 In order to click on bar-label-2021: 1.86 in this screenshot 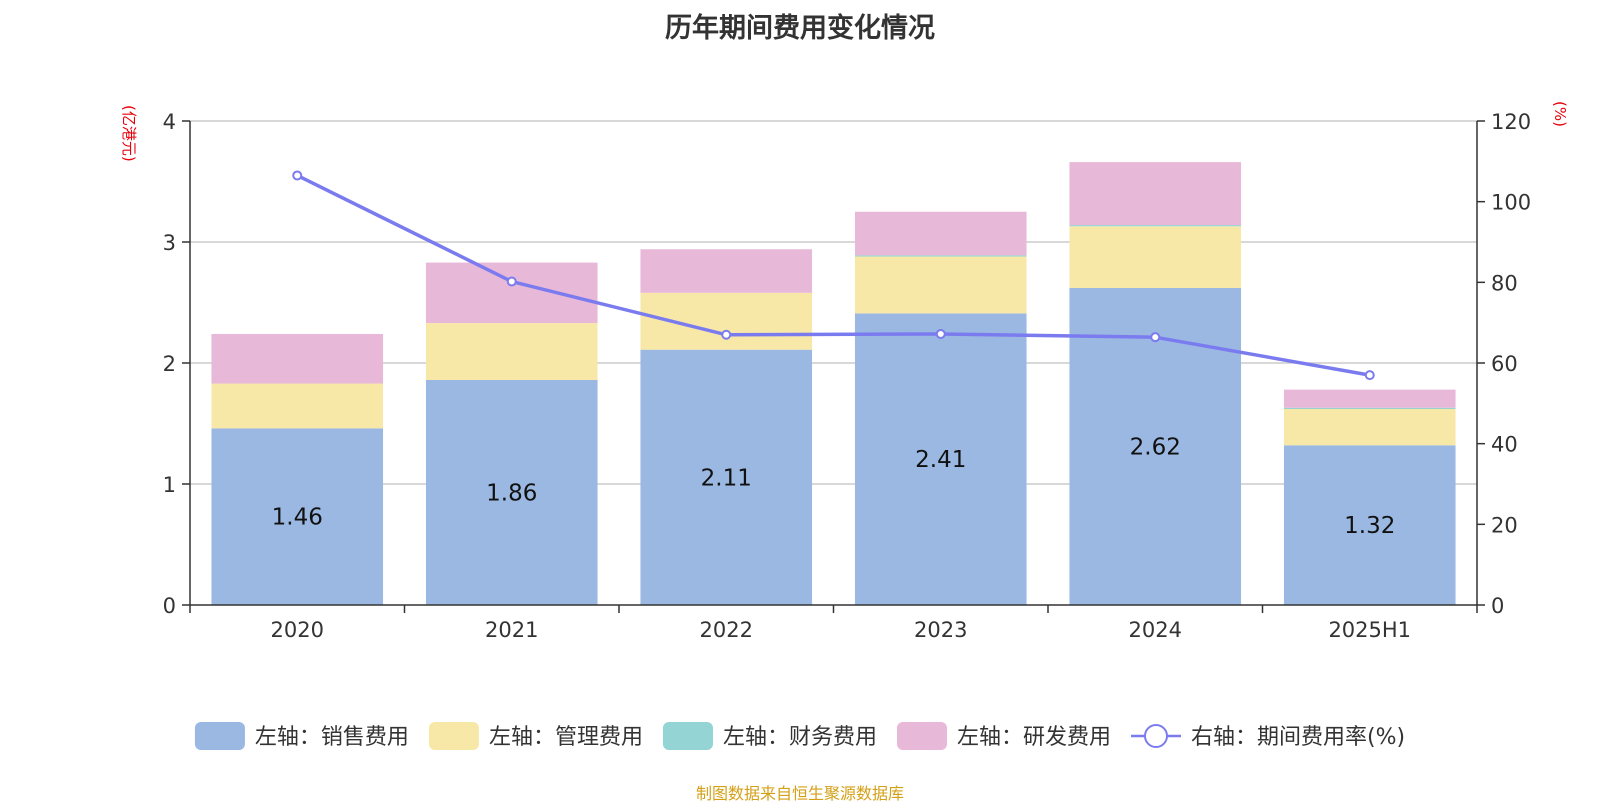, I will do `click(511, 493)`.